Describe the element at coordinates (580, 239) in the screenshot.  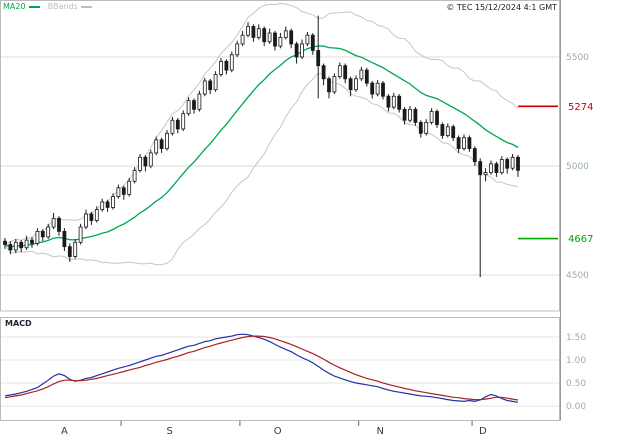
I see `level-label-4667: 4667` at that location.